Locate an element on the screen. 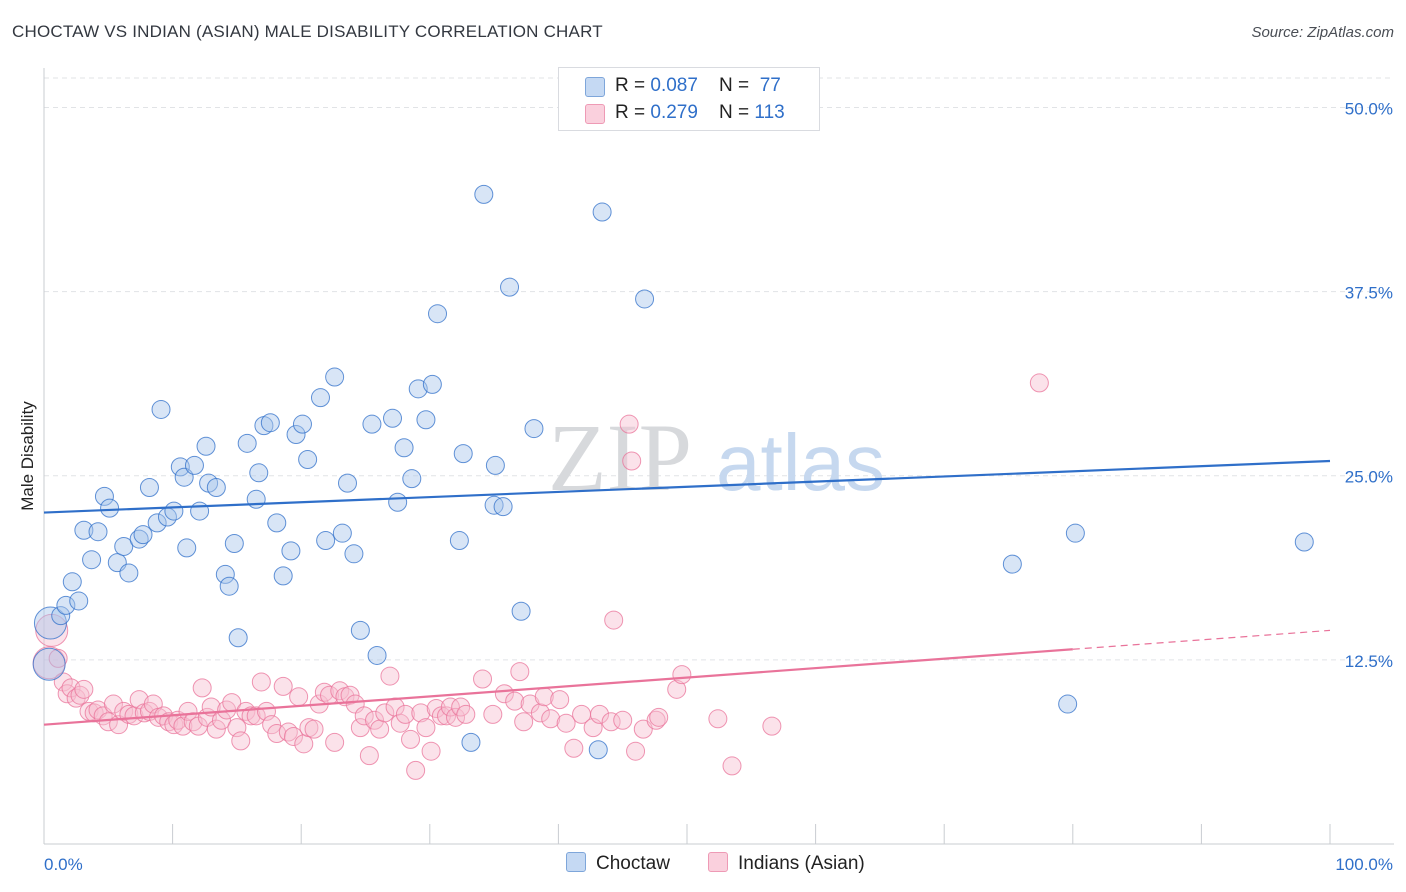 This screenshot has height=892, width=1406. choctaw-swatch is located at coordinates (595, 87).